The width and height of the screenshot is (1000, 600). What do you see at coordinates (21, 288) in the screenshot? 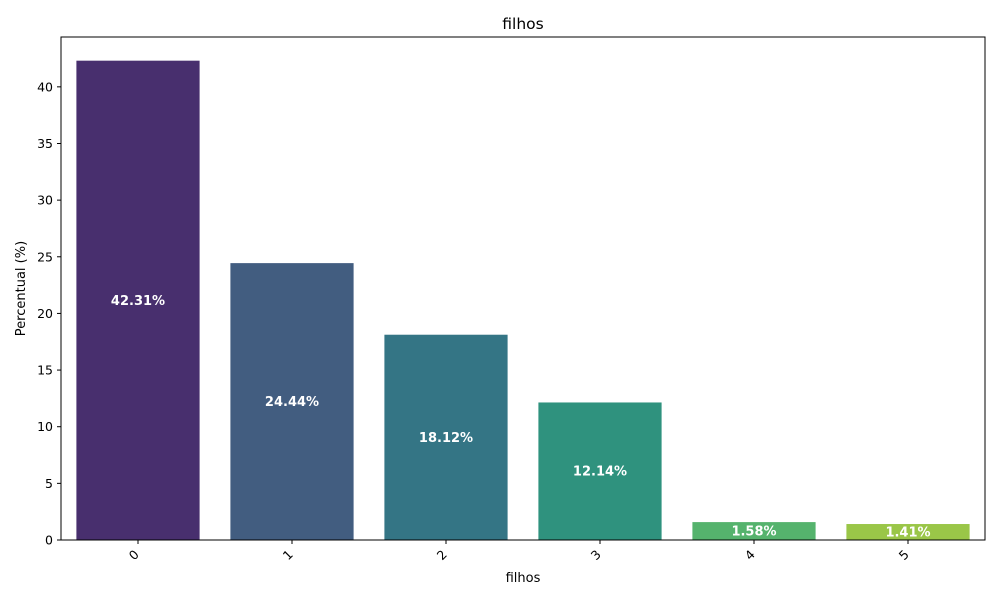
I see `y-axis-label: Percentual (%)` at bounding box center [21, 288].